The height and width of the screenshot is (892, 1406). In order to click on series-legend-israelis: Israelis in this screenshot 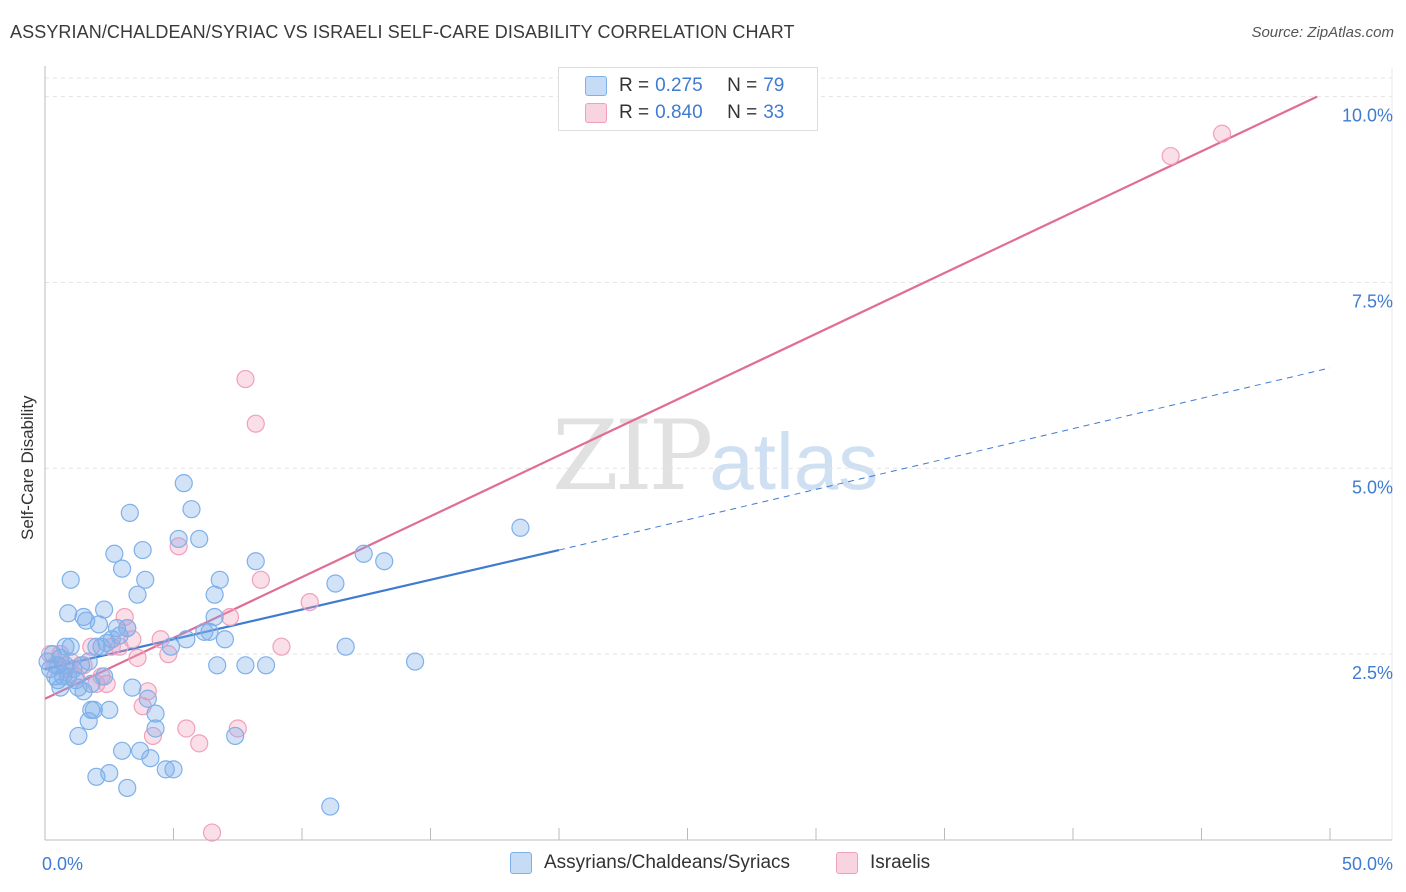, I will do `click(883, 863)`.